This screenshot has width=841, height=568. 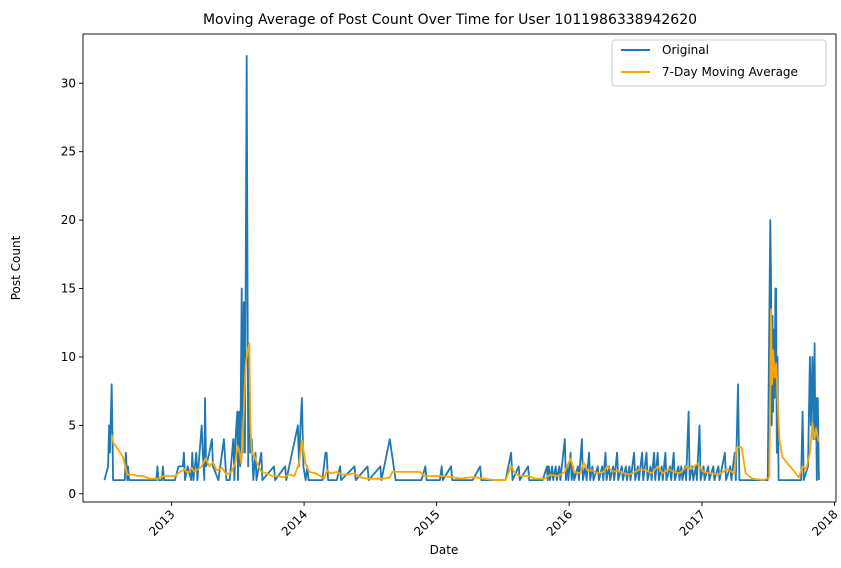 I want to click on legend-label-original: Original, so click(x=685, y=50).